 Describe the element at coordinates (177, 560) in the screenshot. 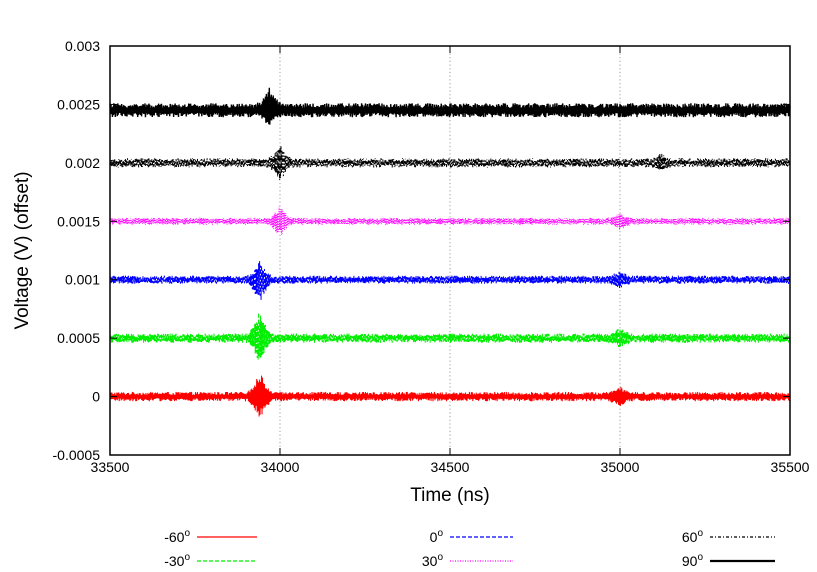

I see `legend-label: -30o` at that location.